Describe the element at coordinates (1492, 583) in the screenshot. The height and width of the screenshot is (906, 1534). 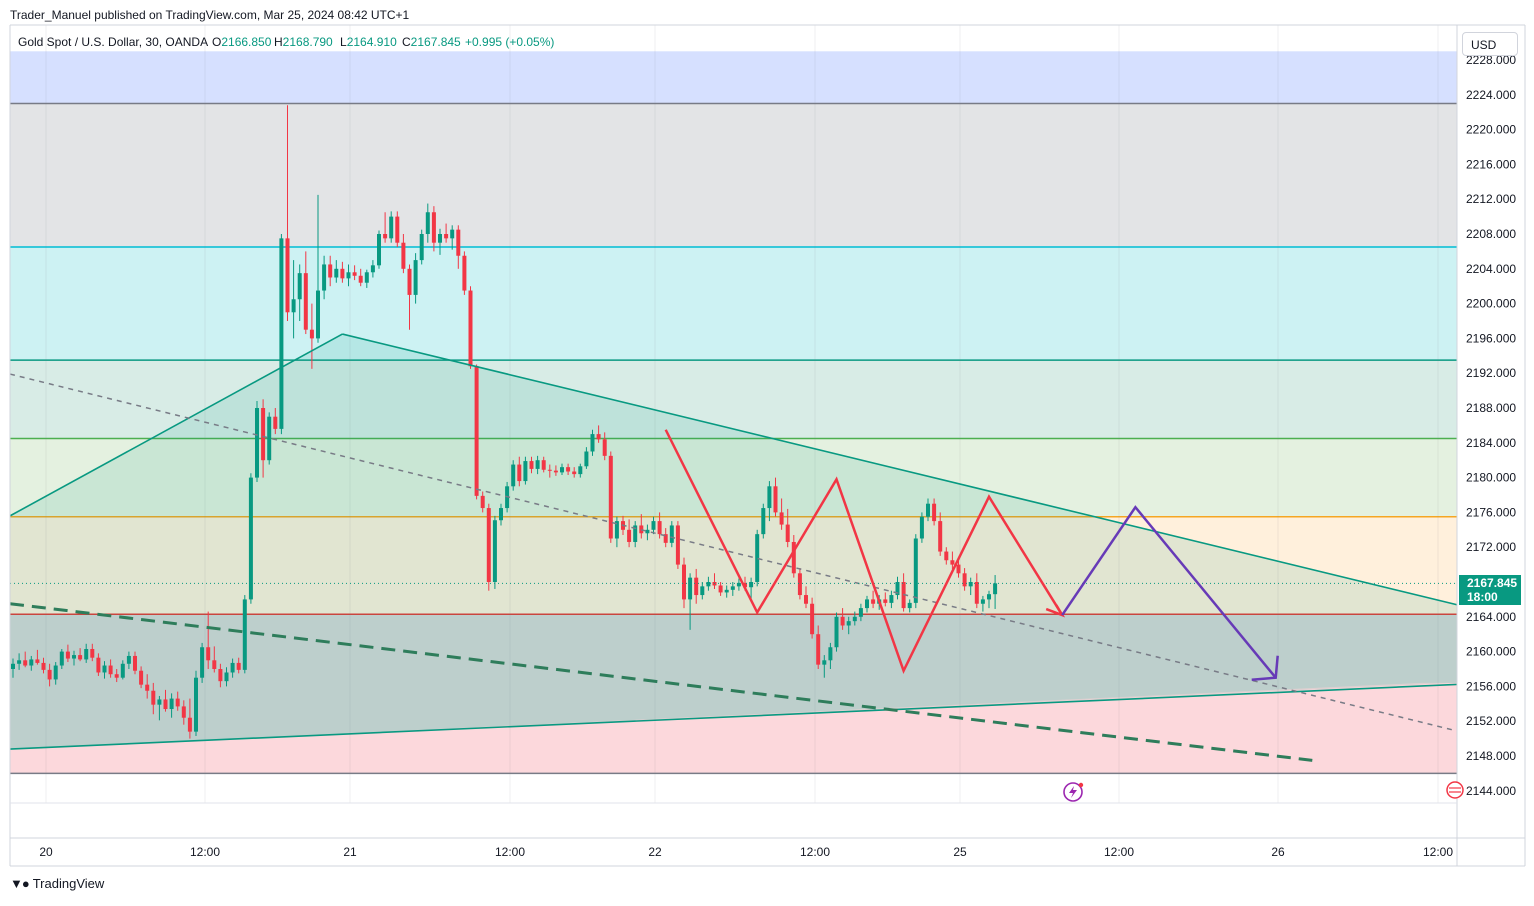
I see `last-price: 2167.845` at that location.